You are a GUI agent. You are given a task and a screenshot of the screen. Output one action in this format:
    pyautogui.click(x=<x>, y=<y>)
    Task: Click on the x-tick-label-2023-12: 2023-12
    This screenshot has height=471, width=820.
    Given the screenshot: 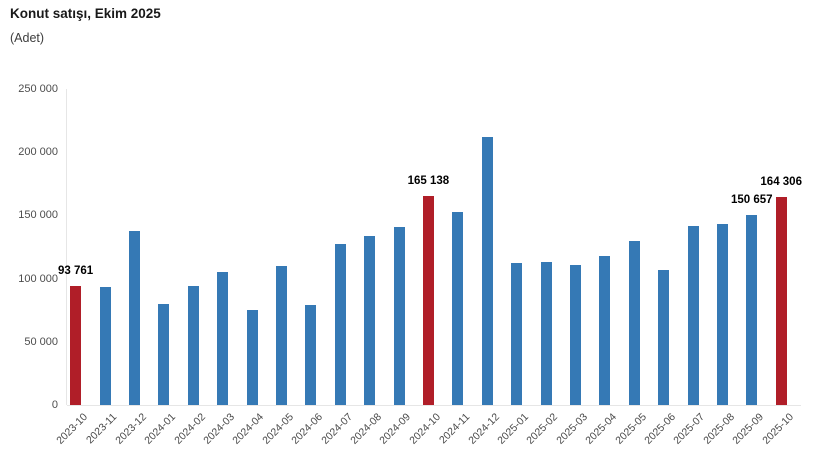 What is the action you would take?
    pyautogui.click(x=131, y=429)
    